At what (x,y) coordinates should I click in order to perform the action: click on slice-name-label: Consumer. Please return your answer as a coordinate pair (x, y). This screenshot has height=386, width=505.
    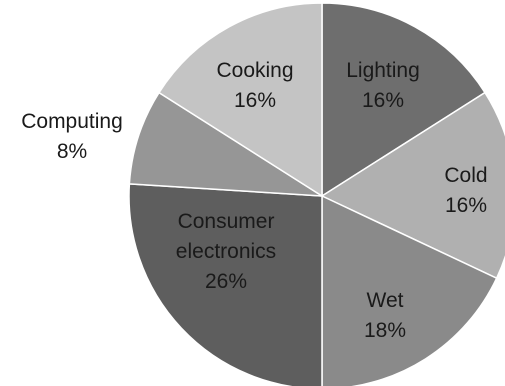
    Looking at the image, I should click on (226, 221).